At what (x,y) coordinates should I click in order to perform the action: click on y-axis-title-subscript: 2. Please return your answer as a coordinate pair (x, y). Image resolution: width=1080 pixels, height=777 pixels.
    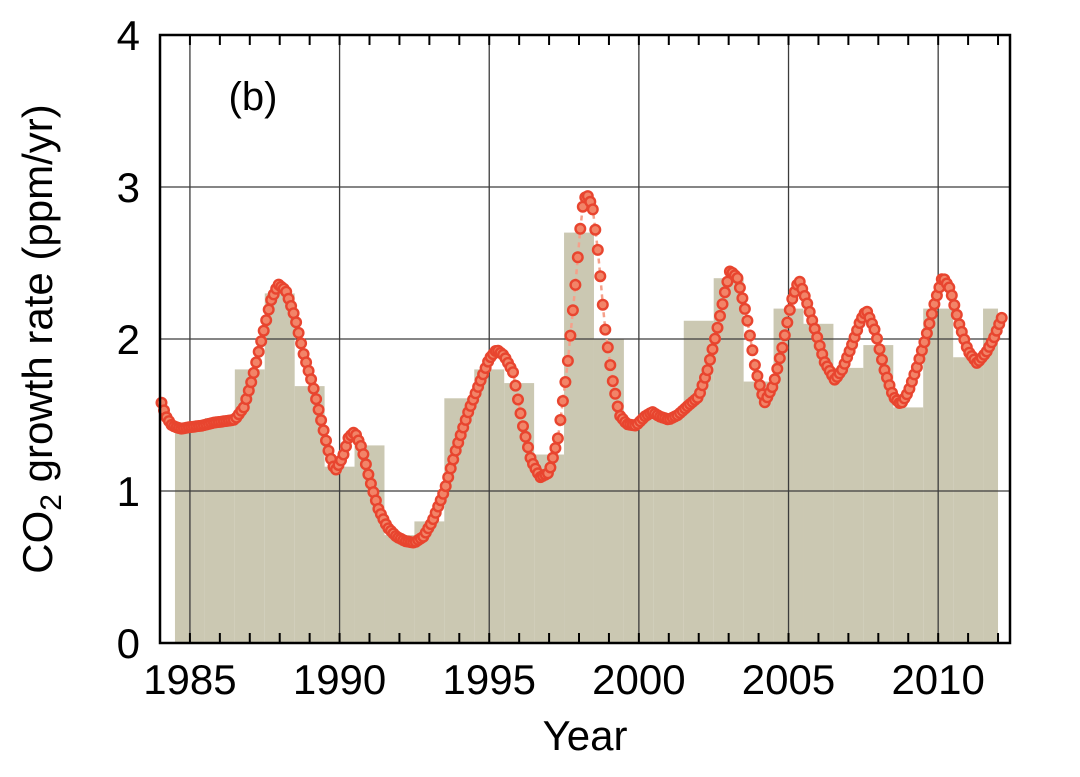
    Looking at the image, I should click on (51, 502).